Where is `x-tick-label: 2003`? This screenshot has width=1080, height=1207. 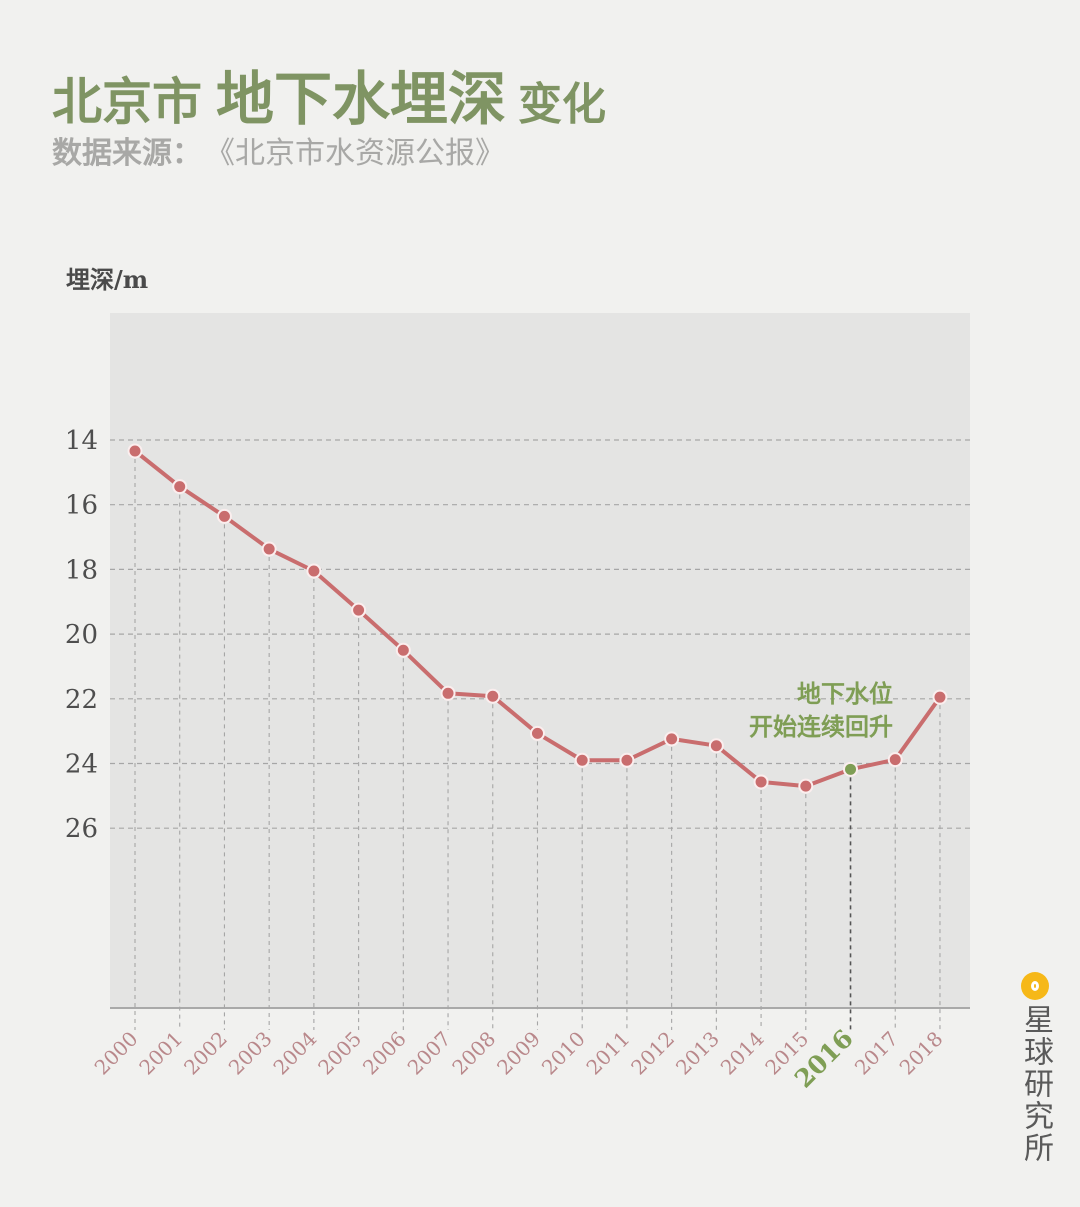
x-tick-label: 2003 is located at coordinates (250, 1053).